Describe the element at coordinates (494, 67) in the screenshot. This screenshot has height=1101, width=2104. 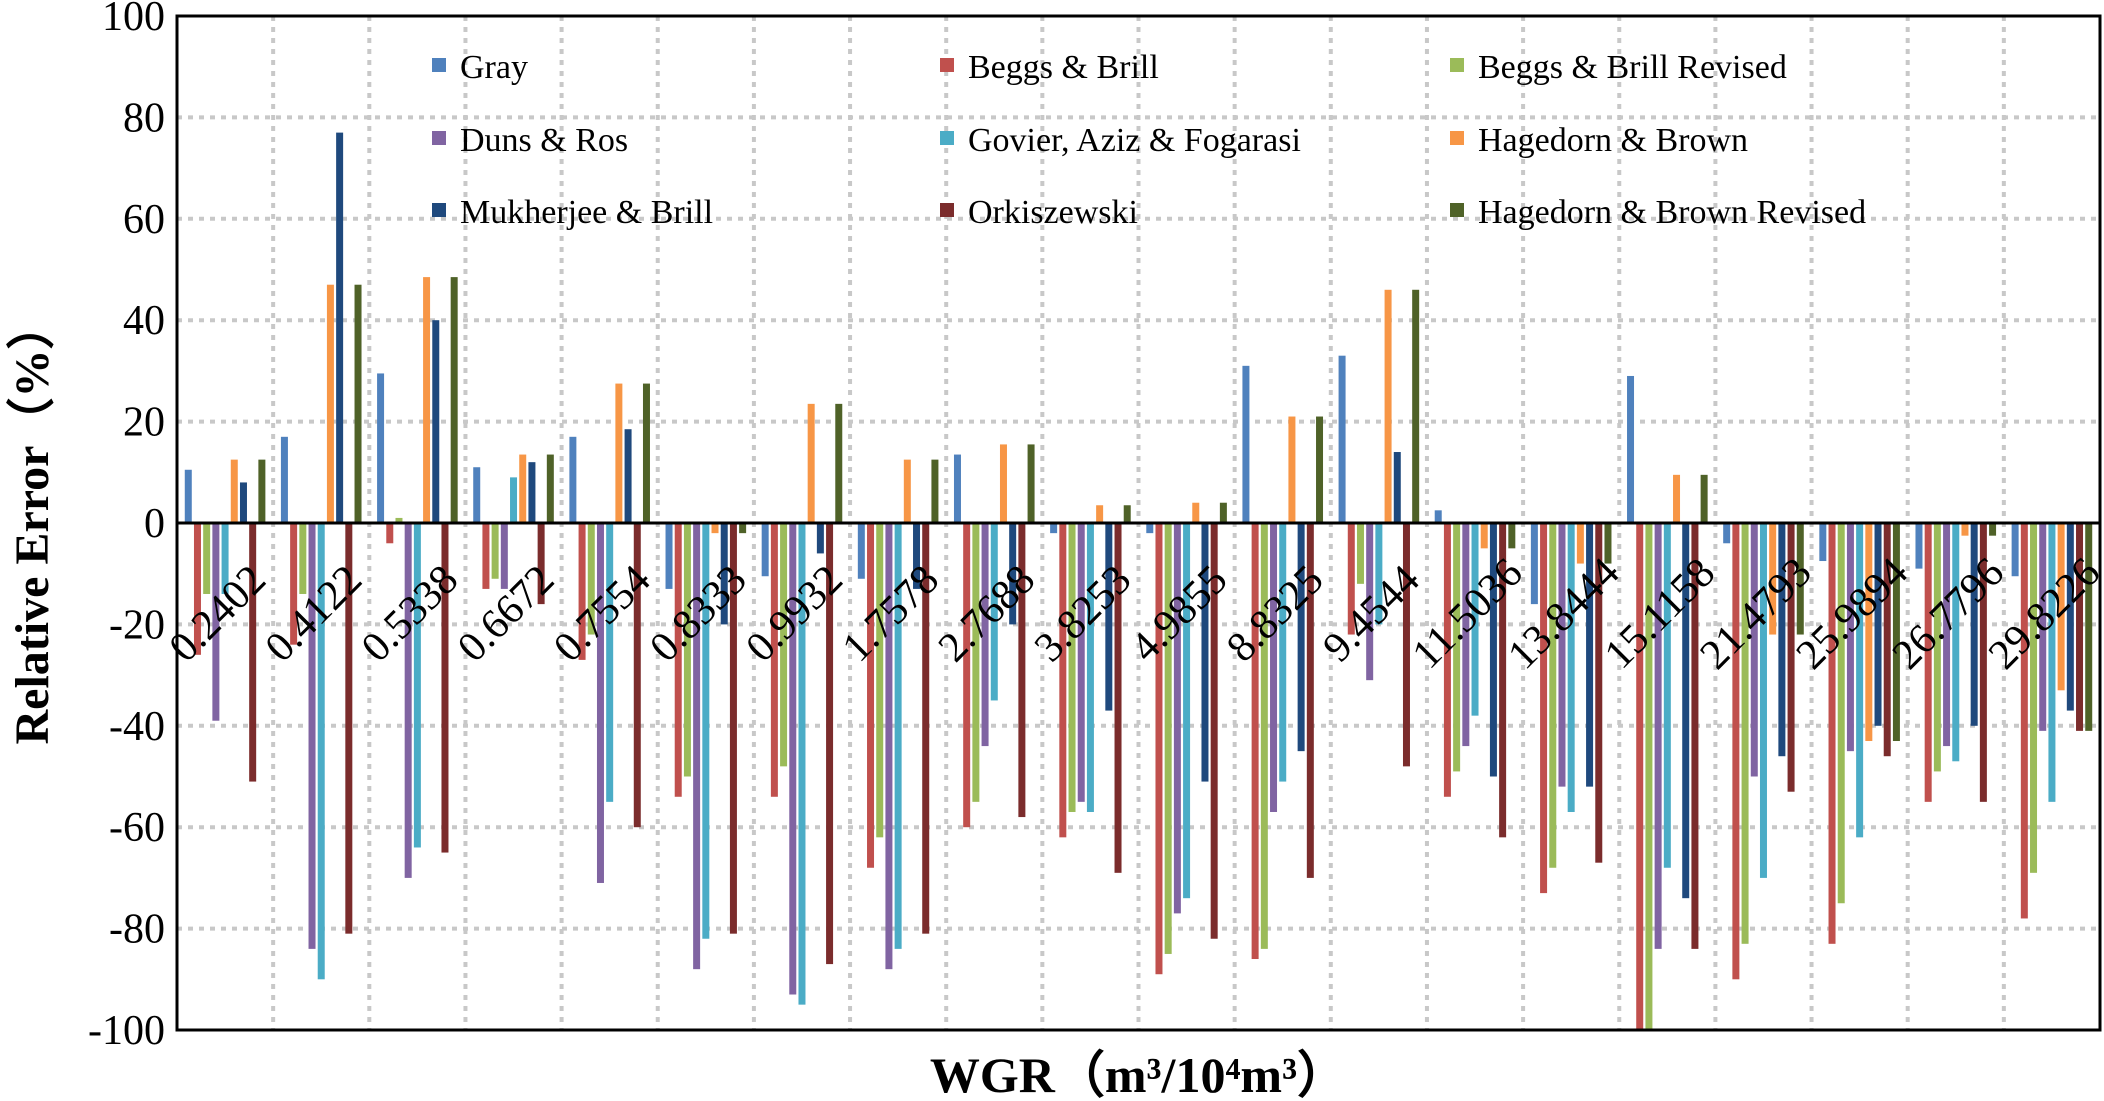
I see `legend-label: Gray` at that location.